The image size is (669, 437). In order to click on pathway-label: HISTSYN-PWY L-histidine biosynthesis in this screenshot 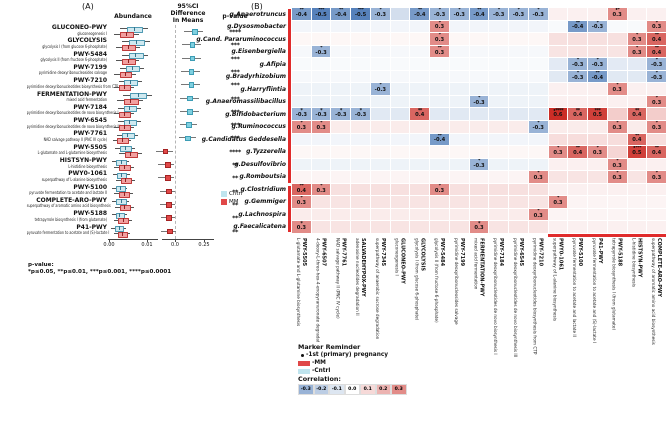, I will do `click(53, 164)`.